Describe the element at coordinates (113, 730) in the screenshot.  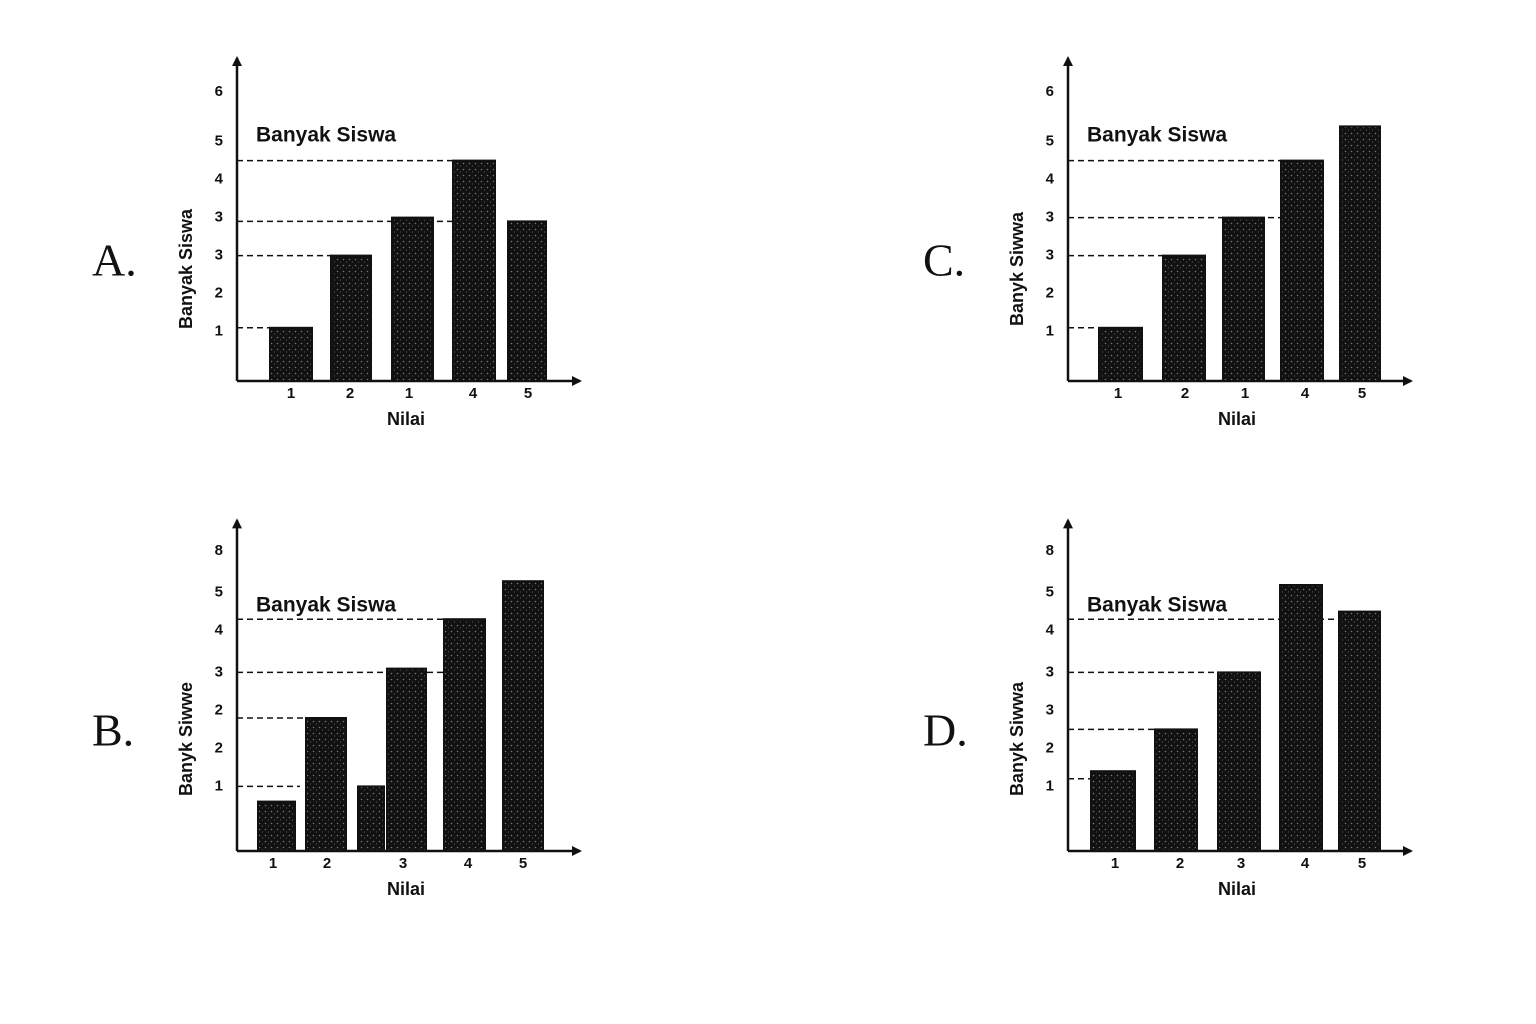
I see `option-letter: B.` at that location.